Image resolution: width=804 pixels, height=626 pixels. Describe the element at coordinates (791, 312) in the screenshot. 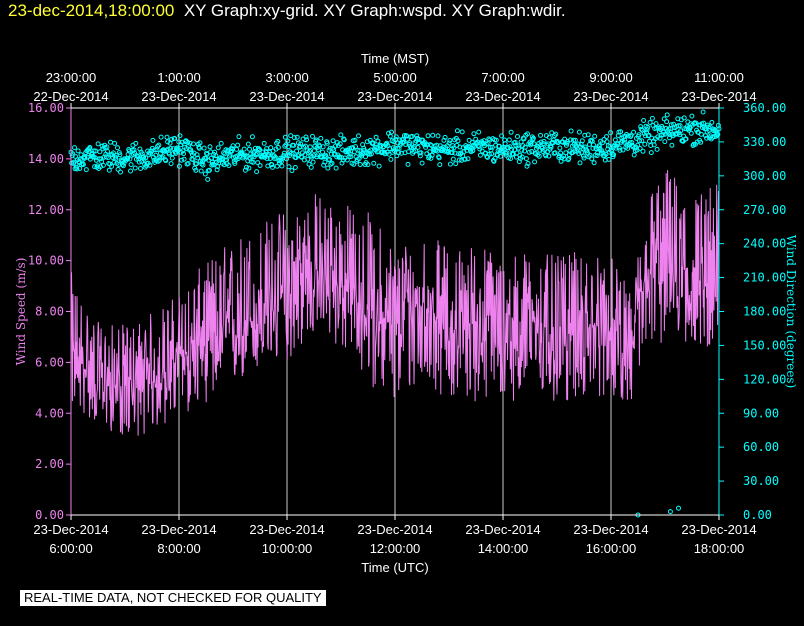

I see `y-axis-label-wind-direction: Wind Direction (degrees)` at that location.